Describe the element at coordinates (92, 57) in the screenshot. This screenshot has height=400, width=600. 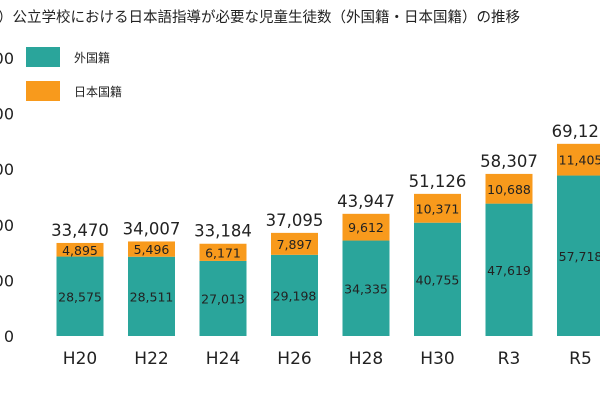
I see `legend-label-foreign: 外国籍` at that location.